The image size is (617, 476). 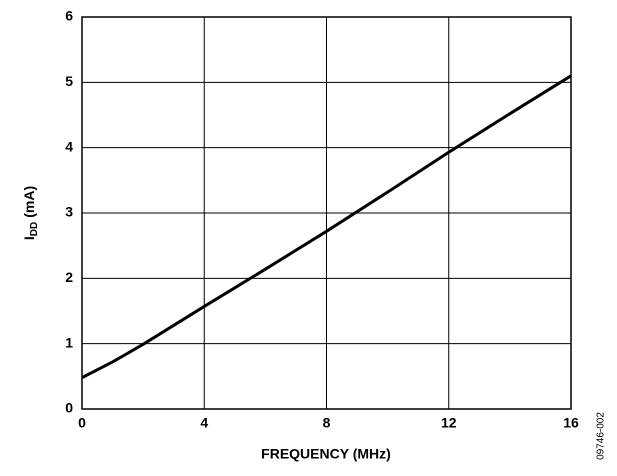 I want to click on y-tick-label: 1, so click(x=69, y=342).